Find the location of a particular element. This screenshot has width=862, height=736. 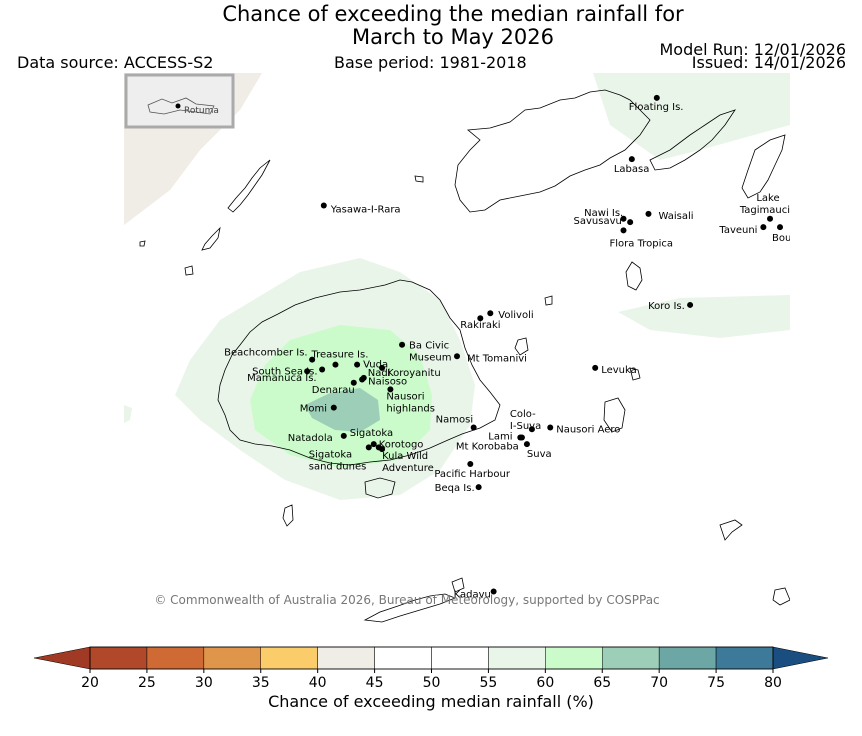

place-label-nausori-highlands: Nausori highlands is located at coordinates (410, 402).